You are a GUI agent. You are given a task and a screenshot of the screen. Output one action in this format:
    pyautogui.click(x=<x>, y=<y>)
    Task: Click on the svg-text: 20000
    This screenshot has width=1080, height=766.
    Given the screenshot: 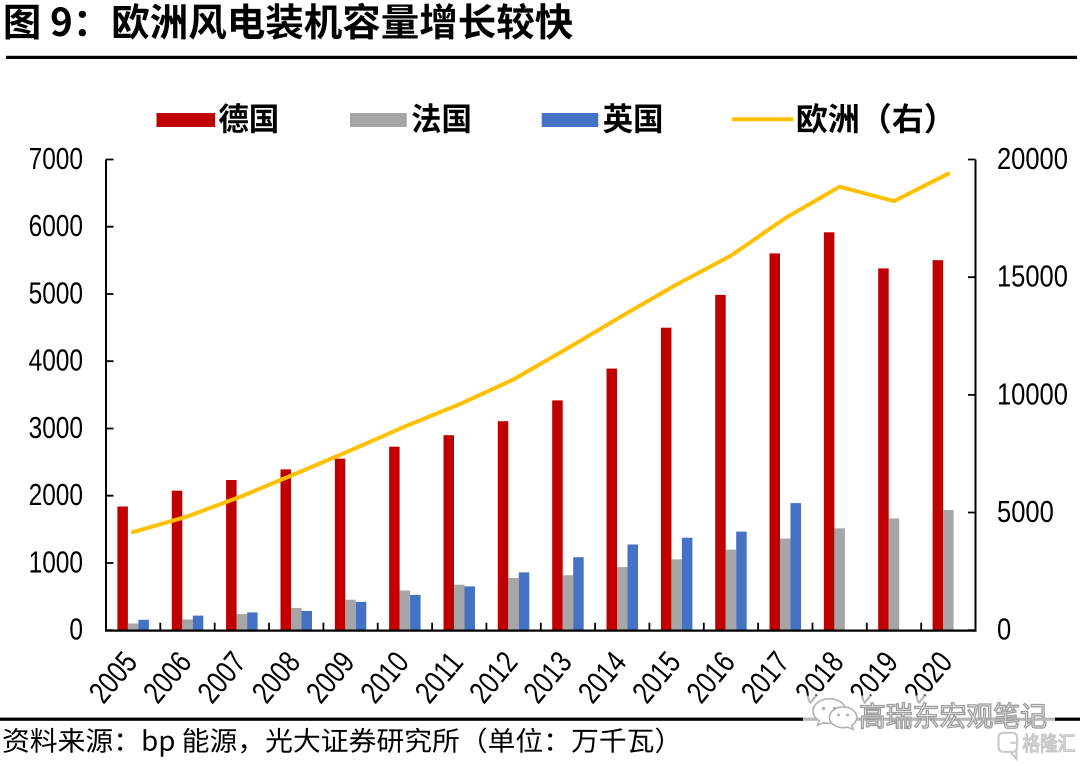 What is the action you would take?
    pyautogui.click(x=1032, y=159)
    